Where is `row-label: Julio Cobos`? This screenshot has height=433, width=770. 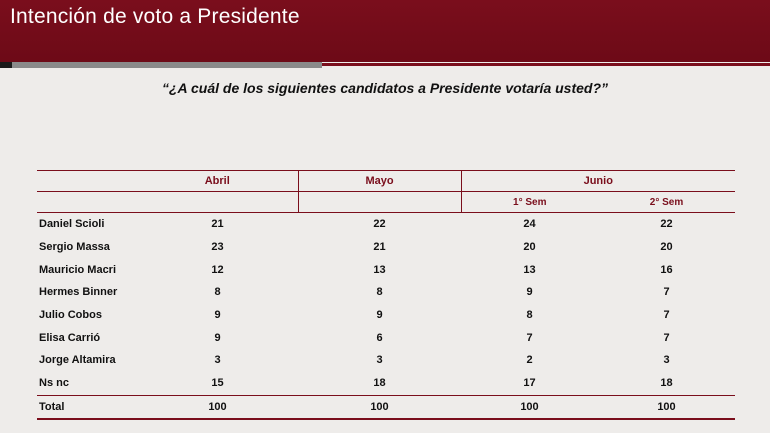 row-label: Julio Cobos is located at coordinates (70, 315).